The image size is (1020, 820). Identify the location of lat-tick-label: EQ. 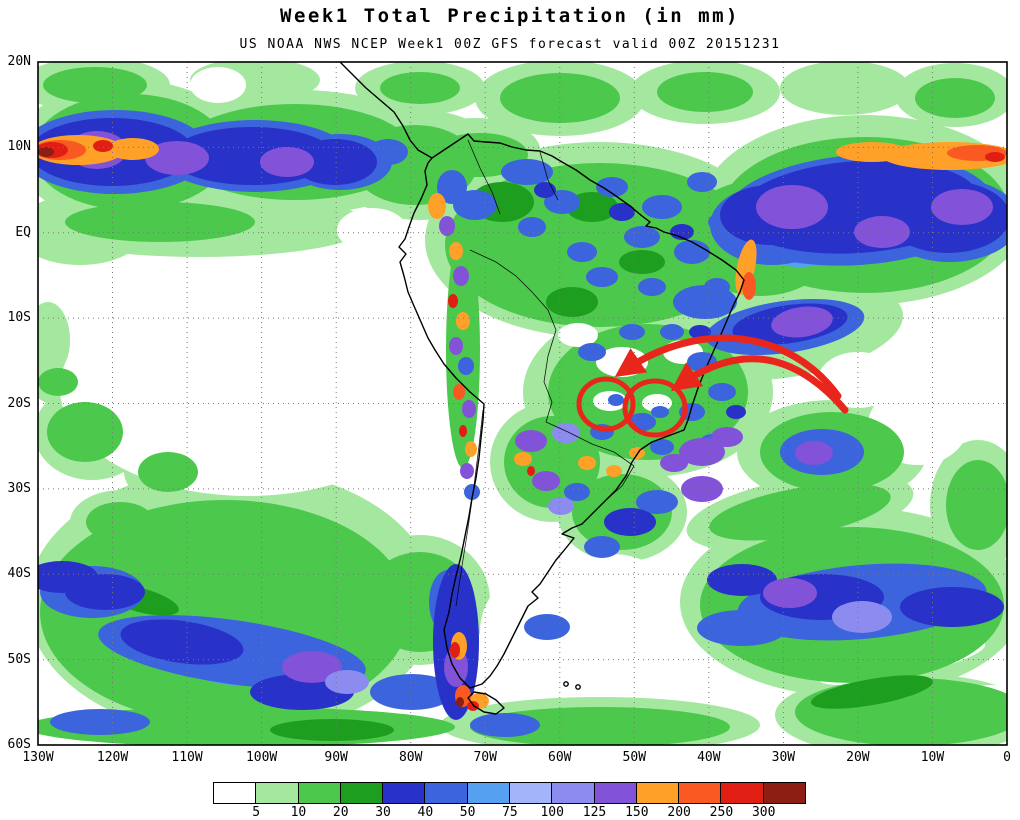
(23, 232).